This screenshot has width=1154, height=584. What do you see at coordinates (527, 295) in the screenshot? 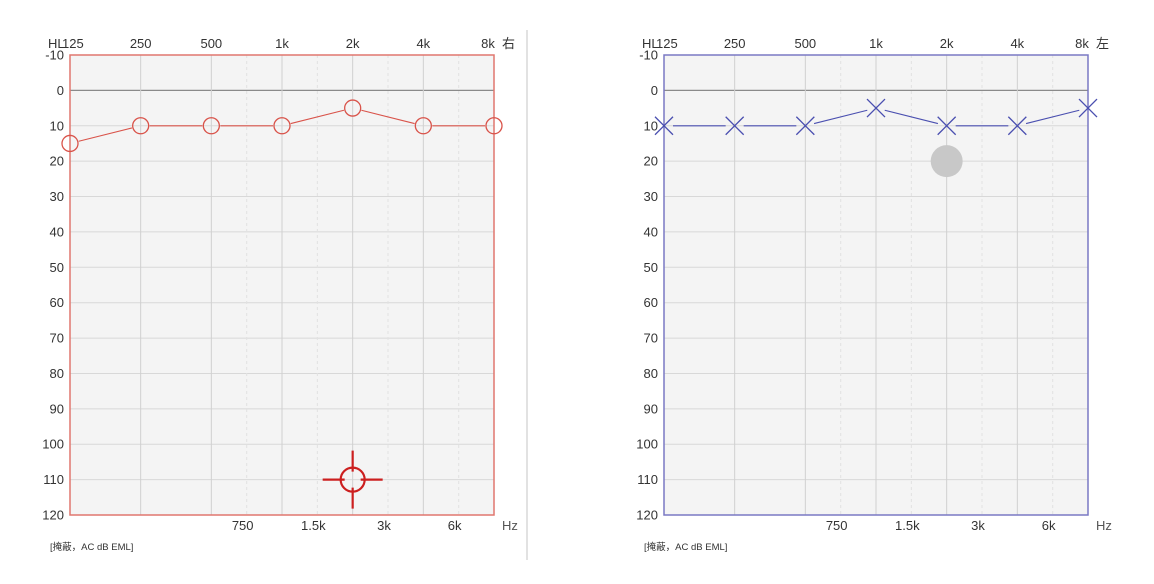
I see `panel-divider` at bounding box center [527, 295].